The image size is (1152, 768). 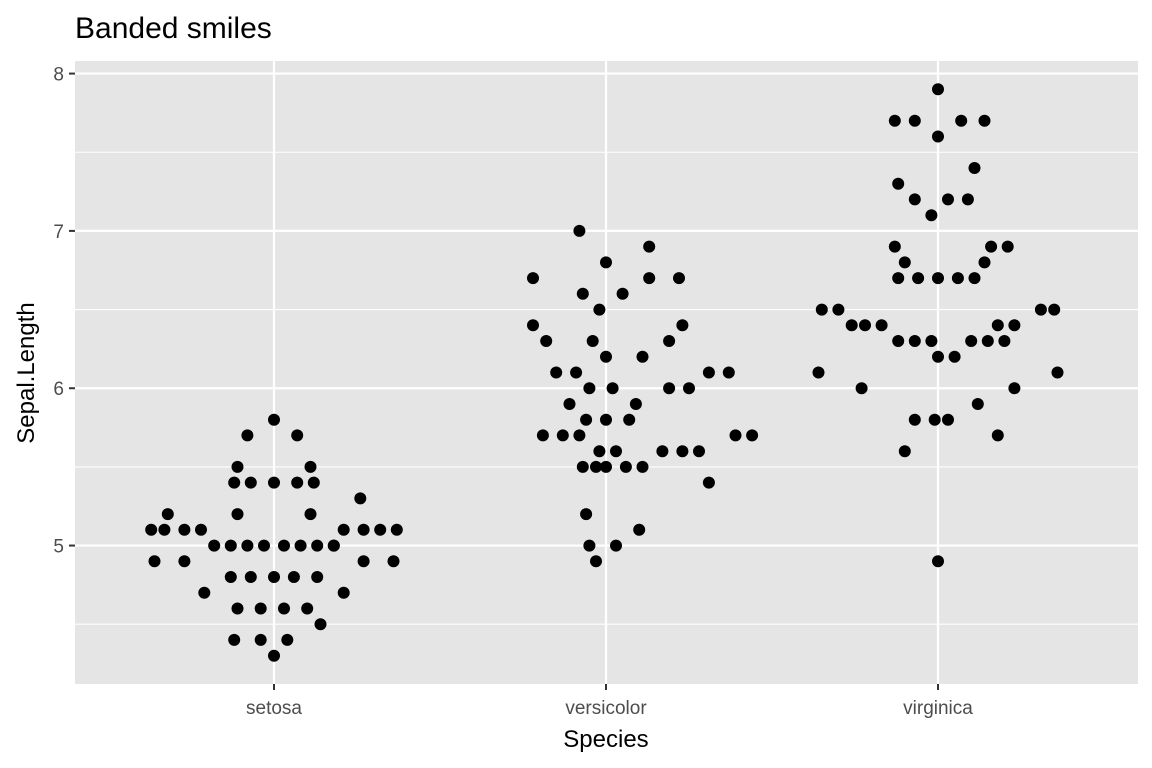 What do you see at coordinates (26, 372) in the screenshot?
I see `y-axis-title: Sepal.Length` at bounding box center [26, 372].